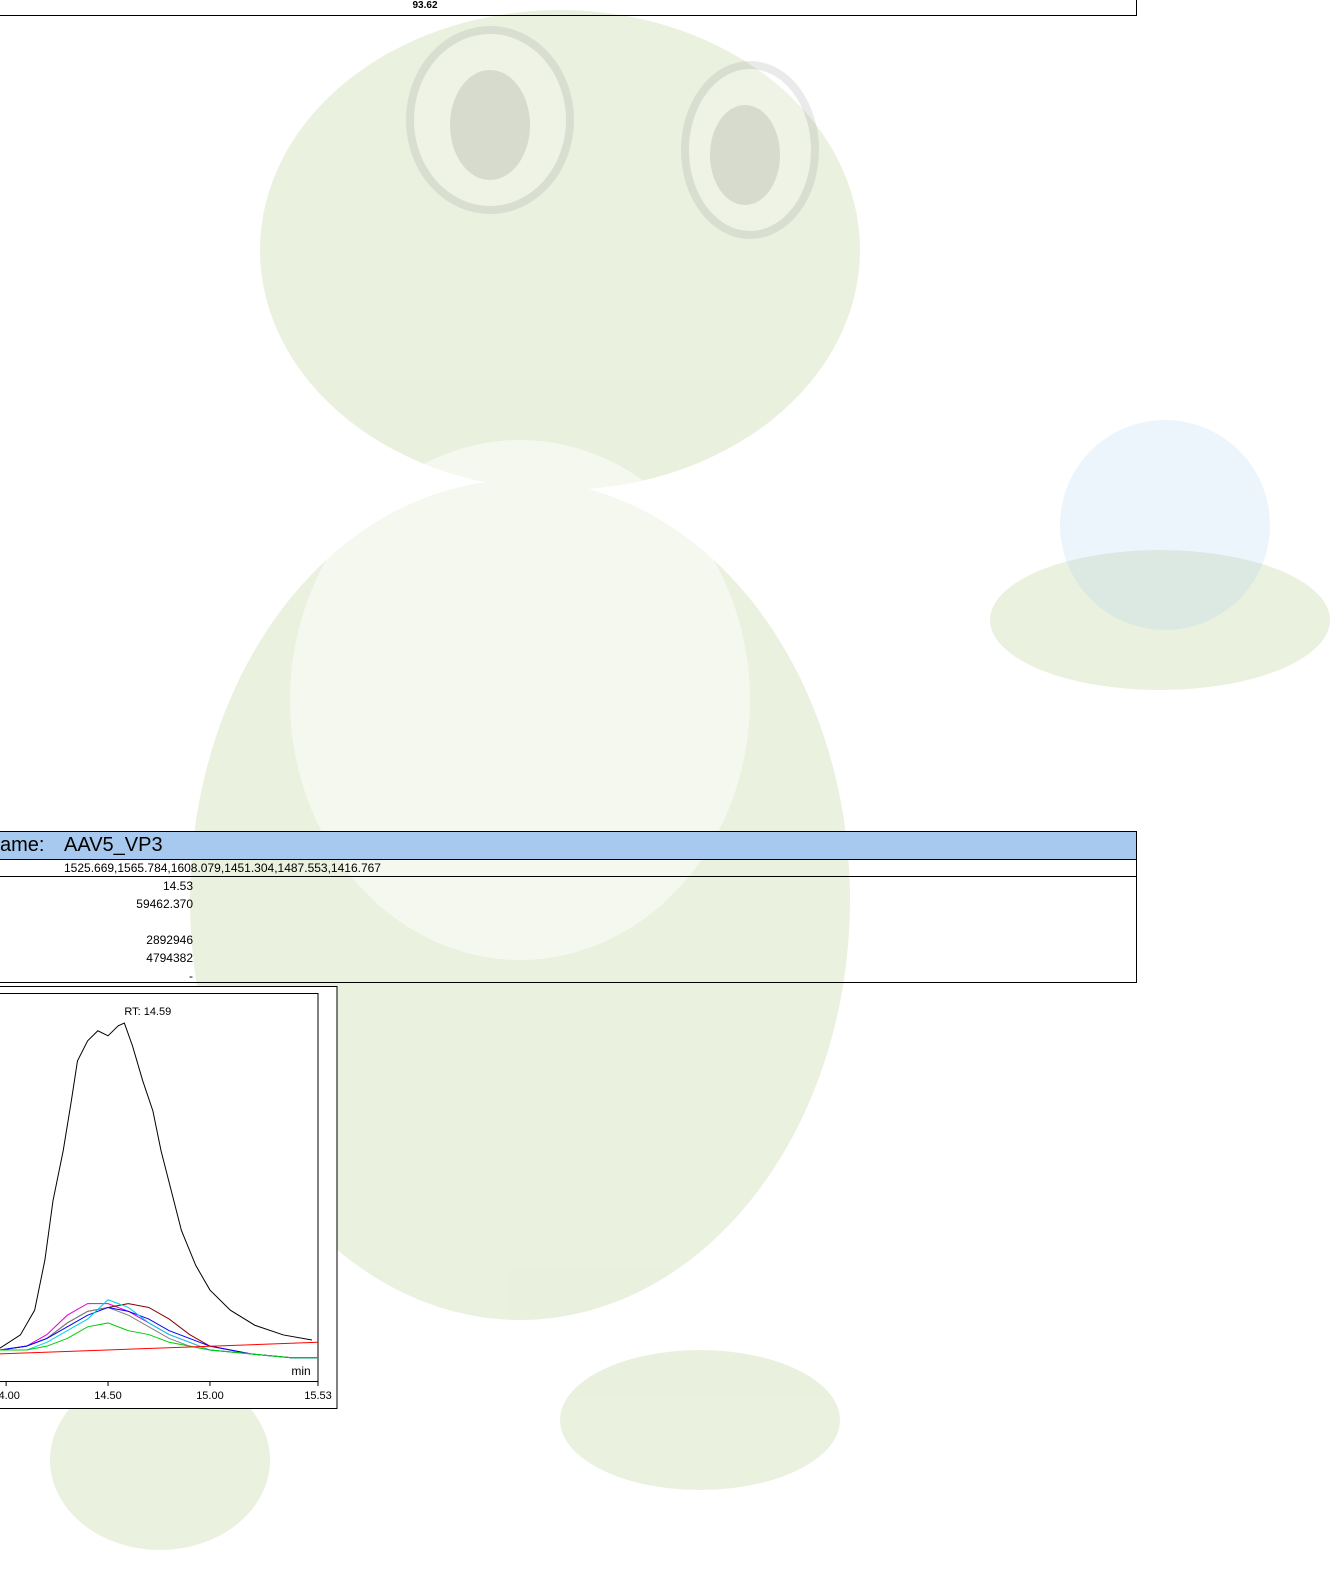  I want to click on cell-value: -, so click(191, 976).